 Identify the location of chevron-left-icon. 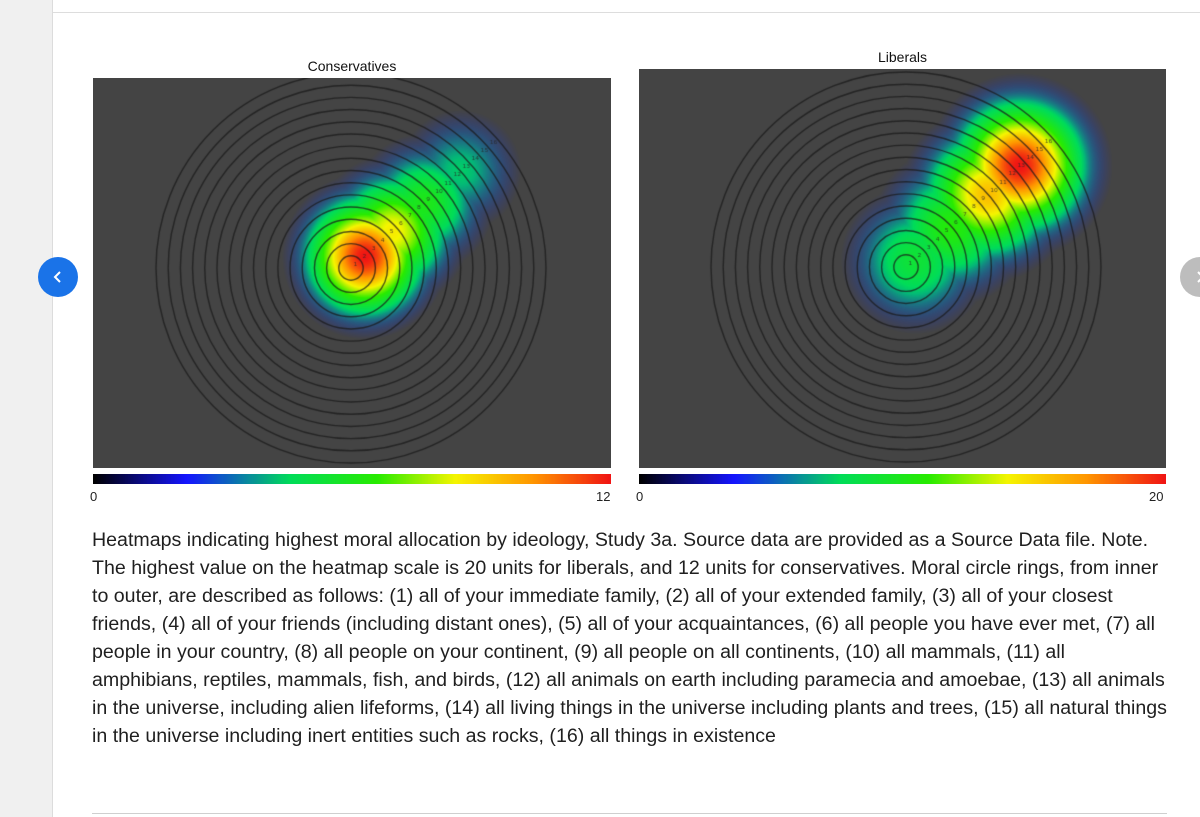
(57, 277).